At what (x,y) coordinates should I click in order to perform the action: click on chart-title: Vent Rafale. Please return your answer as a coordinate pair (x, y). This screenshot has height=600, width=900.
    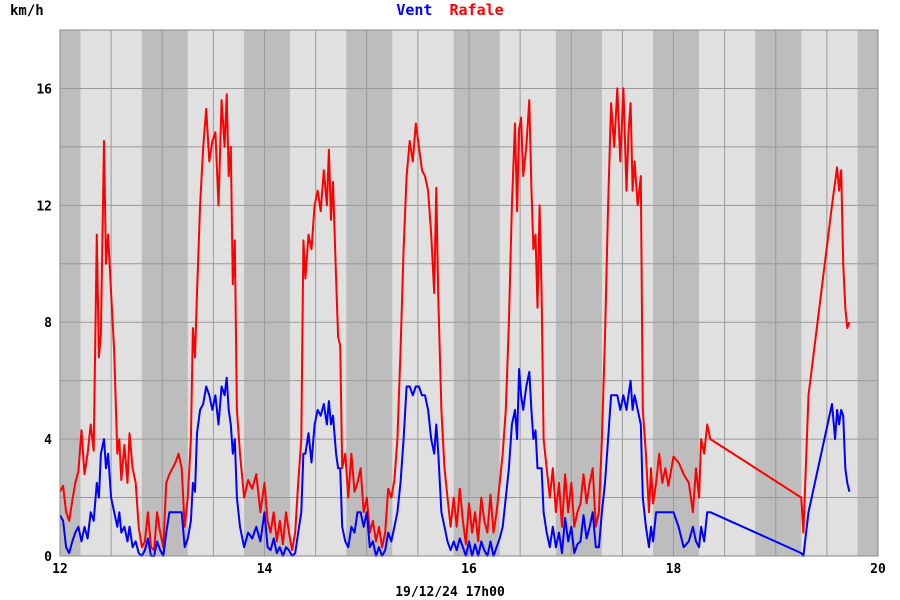
    Looking at the image, I should click on (449, 10).